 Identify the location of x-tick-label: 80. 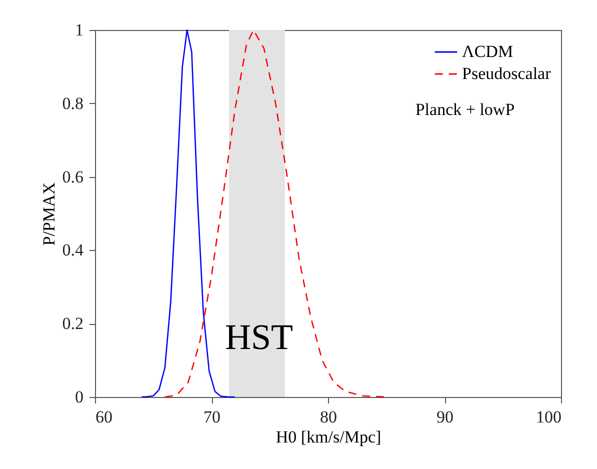
(328, 417).